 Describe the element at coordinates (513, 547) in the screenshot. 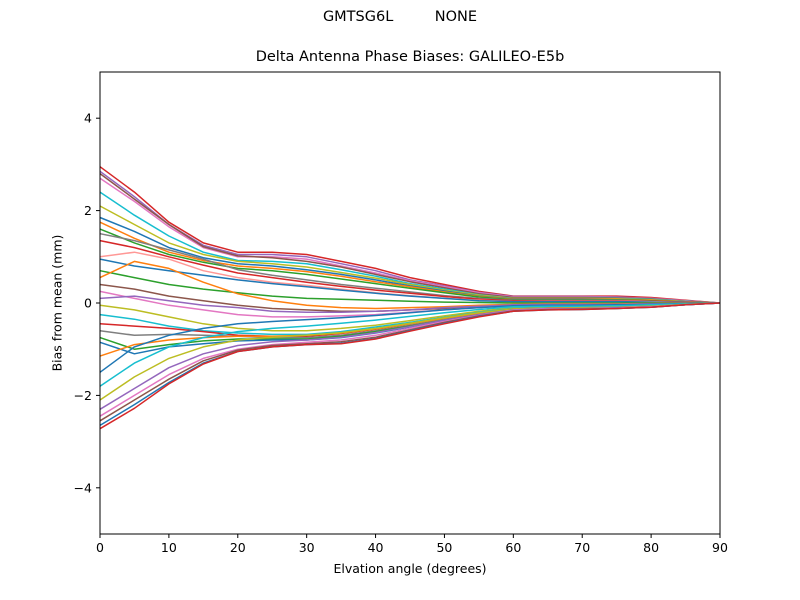

I see `x-tick-label: 60` at that location.